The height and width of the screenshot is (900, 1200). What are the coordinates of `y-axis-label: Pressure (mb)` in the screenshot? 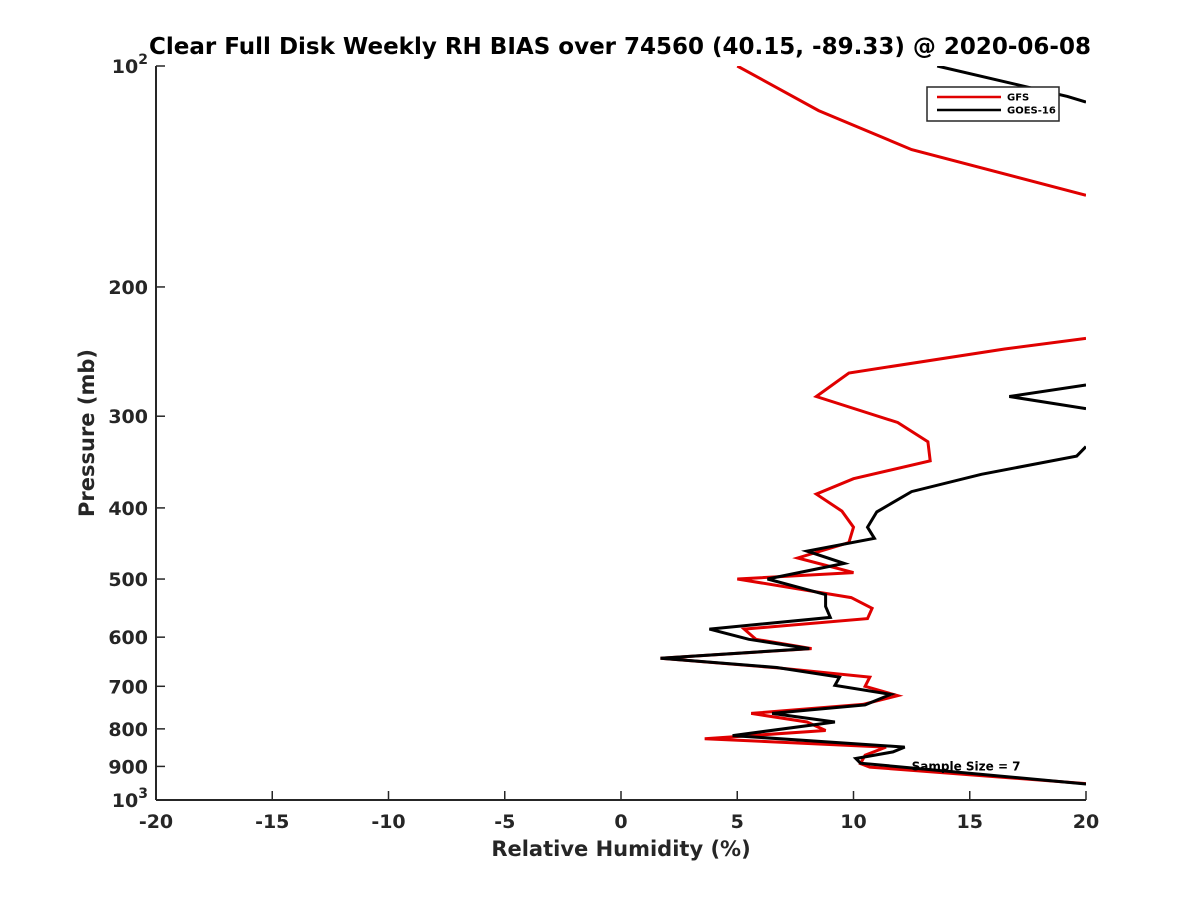 It's located at (87, 433).